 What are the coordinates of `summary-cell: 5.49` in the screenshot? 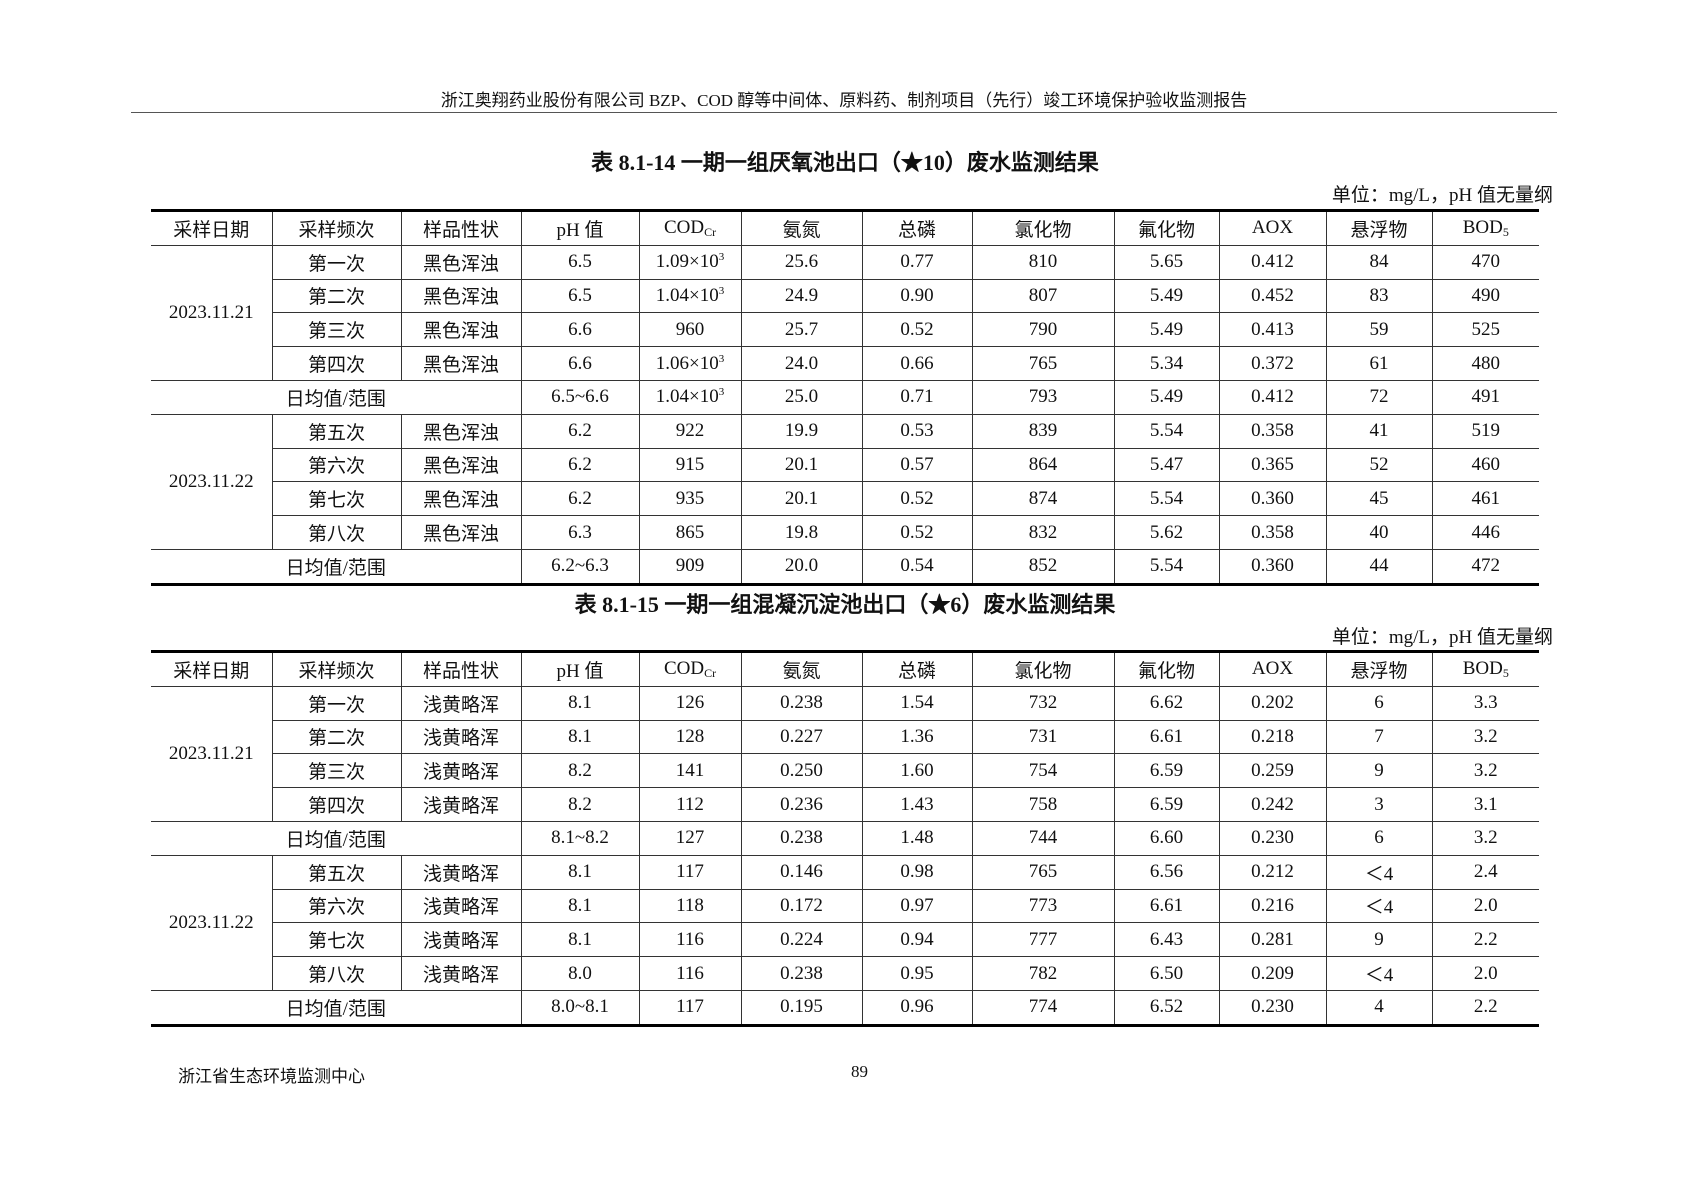 It's located at (1166, 397).